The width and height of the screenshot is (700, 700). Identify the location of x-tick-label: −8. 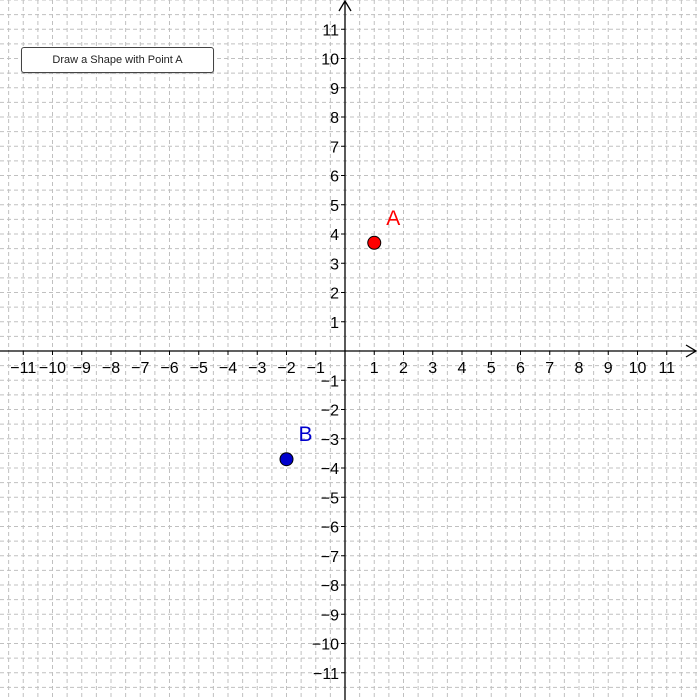
(111, 368).